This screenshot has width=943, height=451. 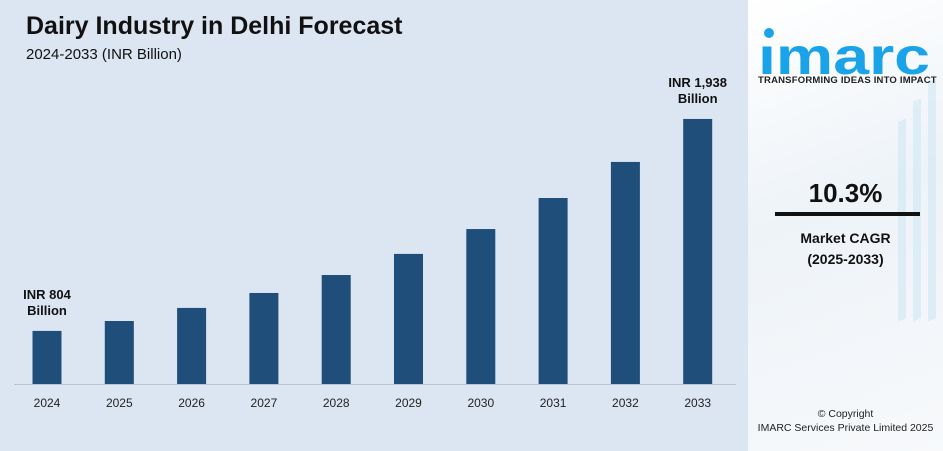 I want to click on x-tick-label: 2029, so click(x=408, y=403).